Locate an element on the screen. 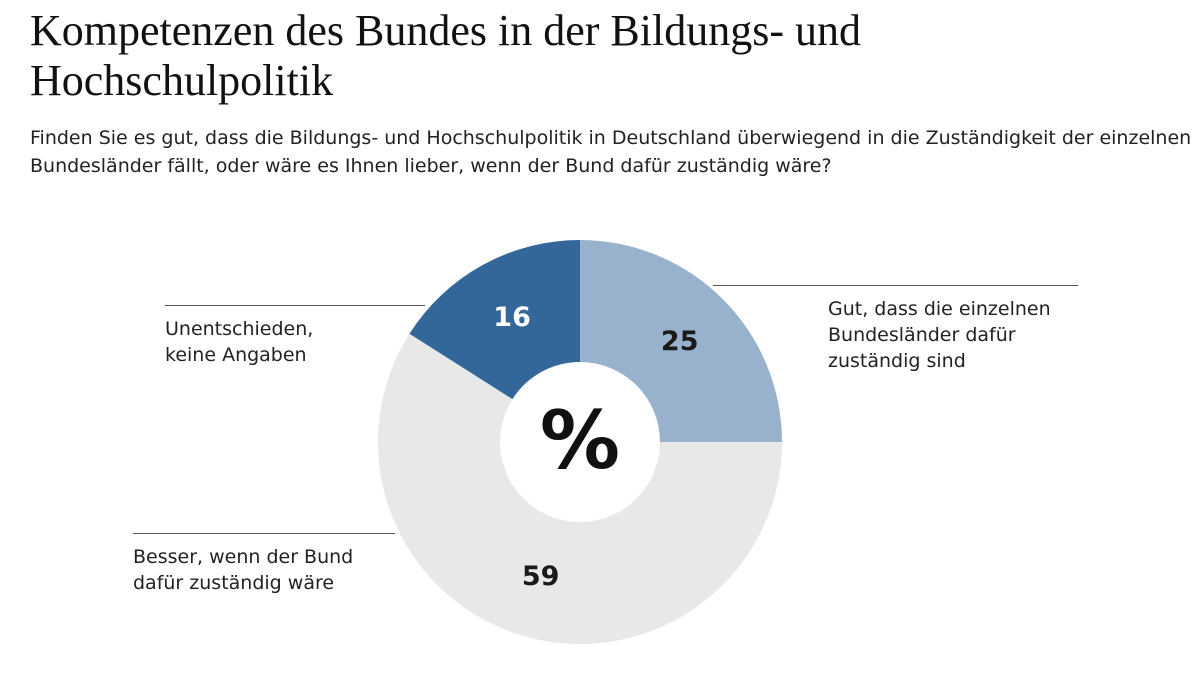 This screenshot has width=1200, height=675. category-label: Unentschieden, keine Angaben is located at coordinates (239, 342).